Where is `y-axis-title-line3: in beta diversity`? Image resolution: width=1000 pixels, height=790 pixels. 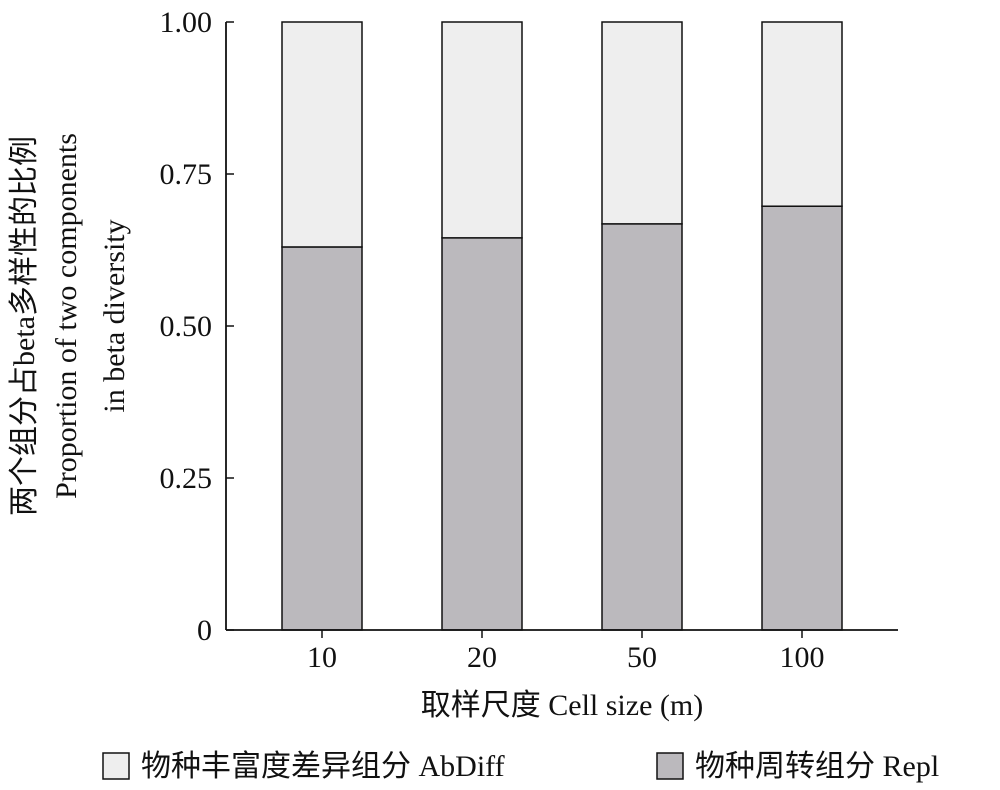
y-axis-title-line3: in beta diversity is located at coordinates (114, 315).